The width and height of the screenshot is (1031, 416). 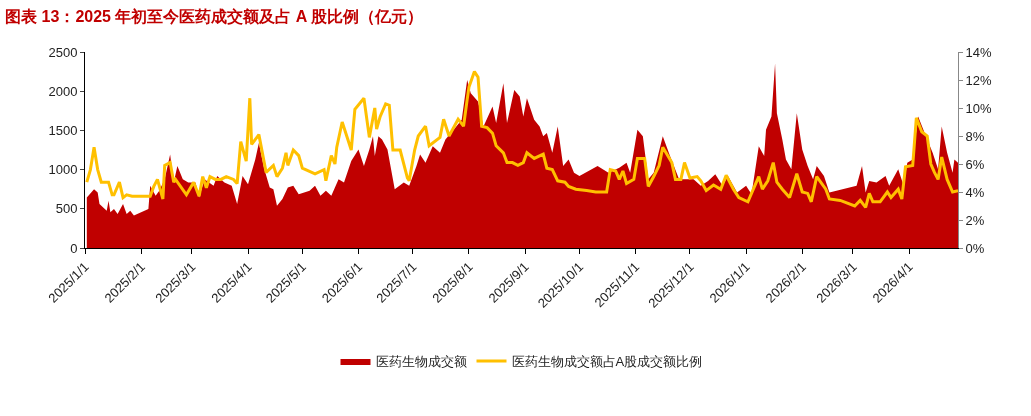 What do you see at coordinates (975, 192) in the screenshot?
I see `y2-tick-label: 4%` at bounding box center [975, 192].